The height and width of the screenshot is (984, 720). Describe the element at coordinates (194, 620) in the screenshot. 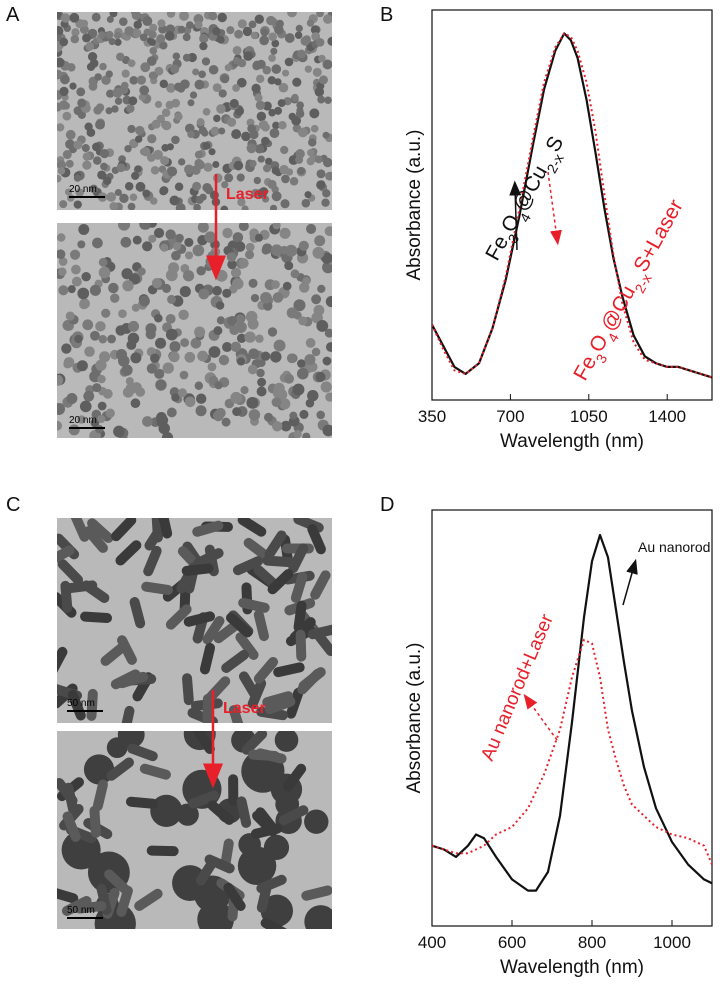

I see `tem-image-c-before: 50 nm` at that location.